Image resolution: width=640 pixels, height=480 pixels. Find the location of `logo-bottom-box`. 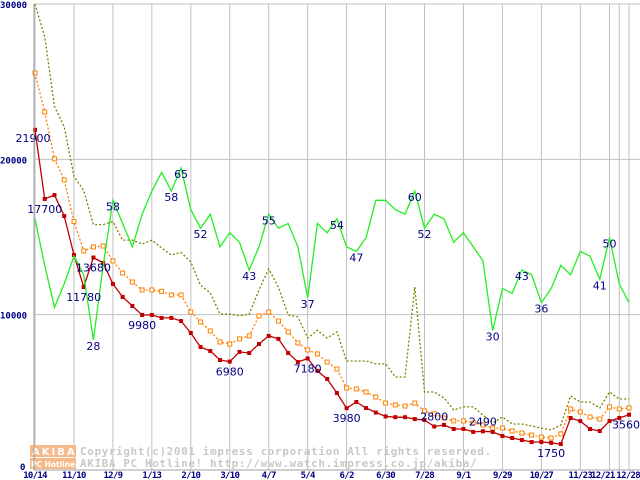

logo-bottom-box is located at coordinates (53, 463).